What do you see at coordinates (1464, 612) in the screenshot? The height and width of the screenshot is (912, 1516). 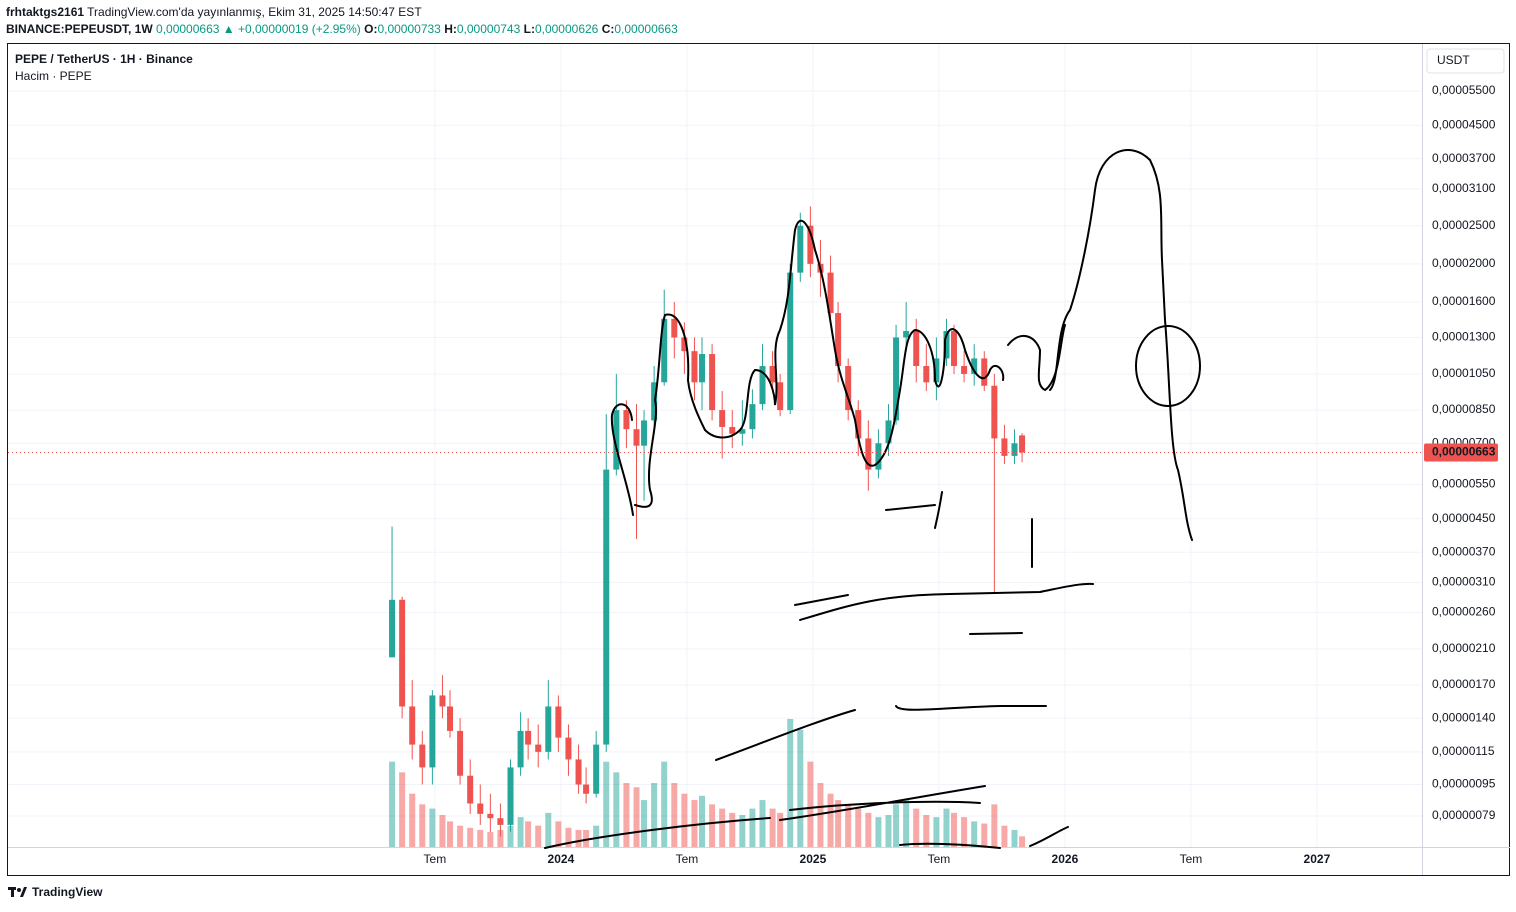 I see `y-tick-label: 0,00000260` at bounding box center [1464, 612].